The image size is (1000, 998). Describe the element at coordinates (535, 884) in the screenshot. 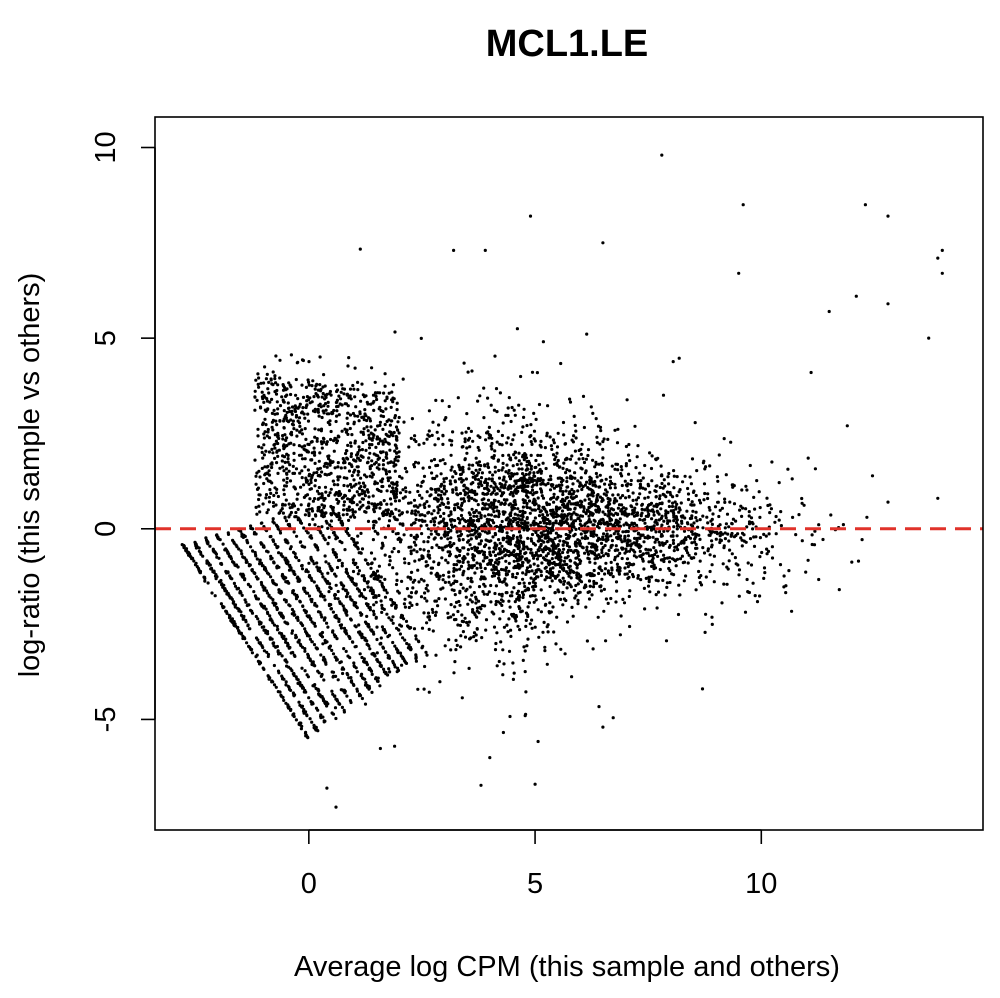

I see `x-tick-label: 5` at that location.